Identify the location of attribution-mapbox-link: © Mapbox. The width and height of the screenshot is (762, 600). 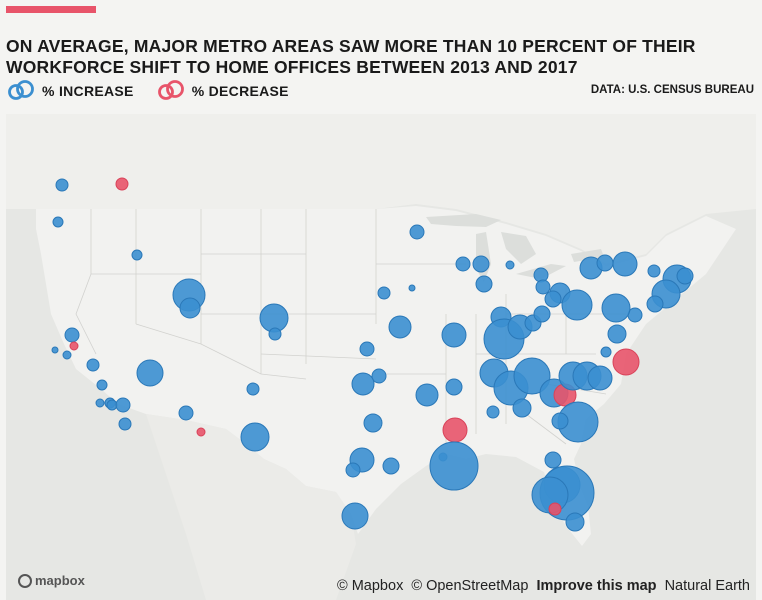
(370, 586).